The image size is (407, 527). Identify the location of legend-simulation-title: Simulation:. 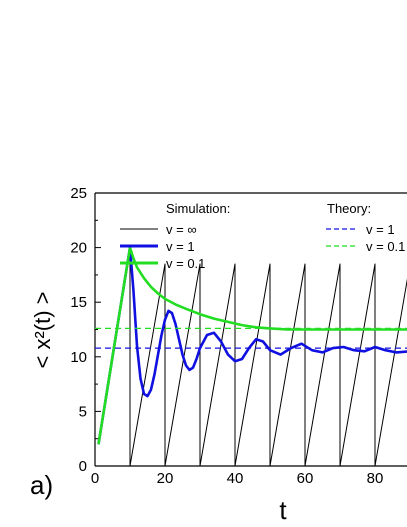
(198, 208).